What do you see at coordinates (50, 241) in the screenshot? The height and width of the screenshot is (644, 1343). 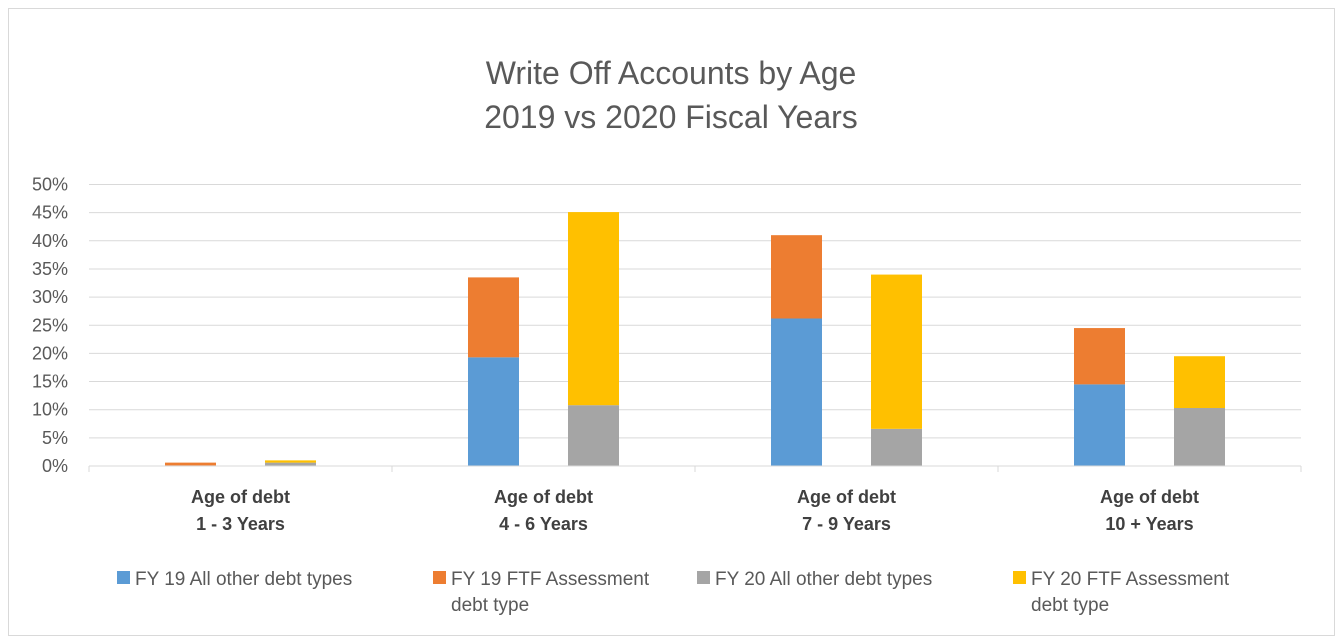 I see `y-tick-label: 40%` at bounding box center [50, 241].